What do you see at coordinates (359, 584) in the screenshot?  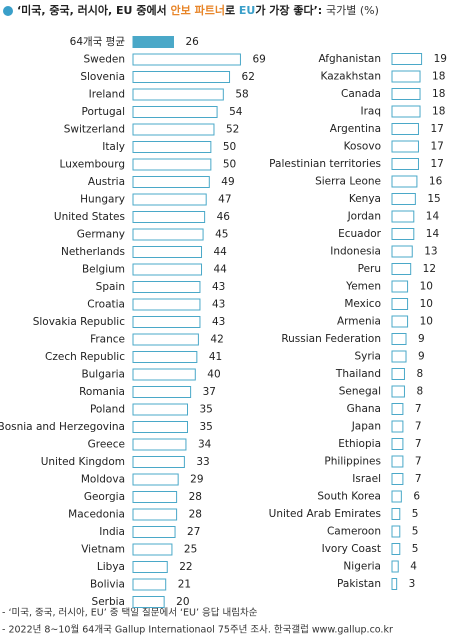 I see `category-label: Pakistan` at bounding box center [359, 584].